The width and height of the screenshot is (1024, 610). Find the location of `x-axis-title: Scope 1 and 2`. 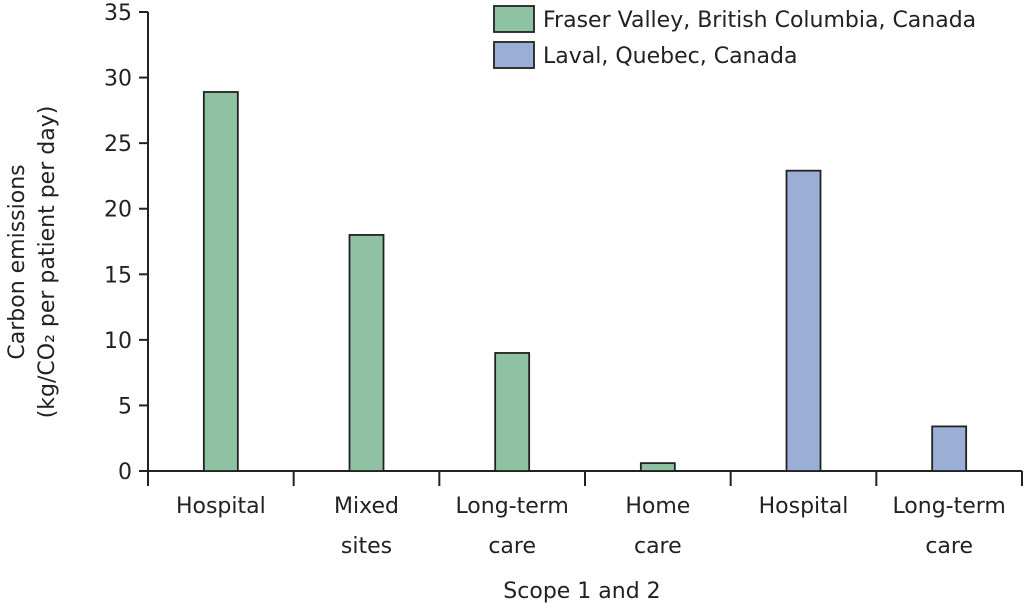

x-axis-title: Scope 1 and 2 is located at coordinates (581, 591).